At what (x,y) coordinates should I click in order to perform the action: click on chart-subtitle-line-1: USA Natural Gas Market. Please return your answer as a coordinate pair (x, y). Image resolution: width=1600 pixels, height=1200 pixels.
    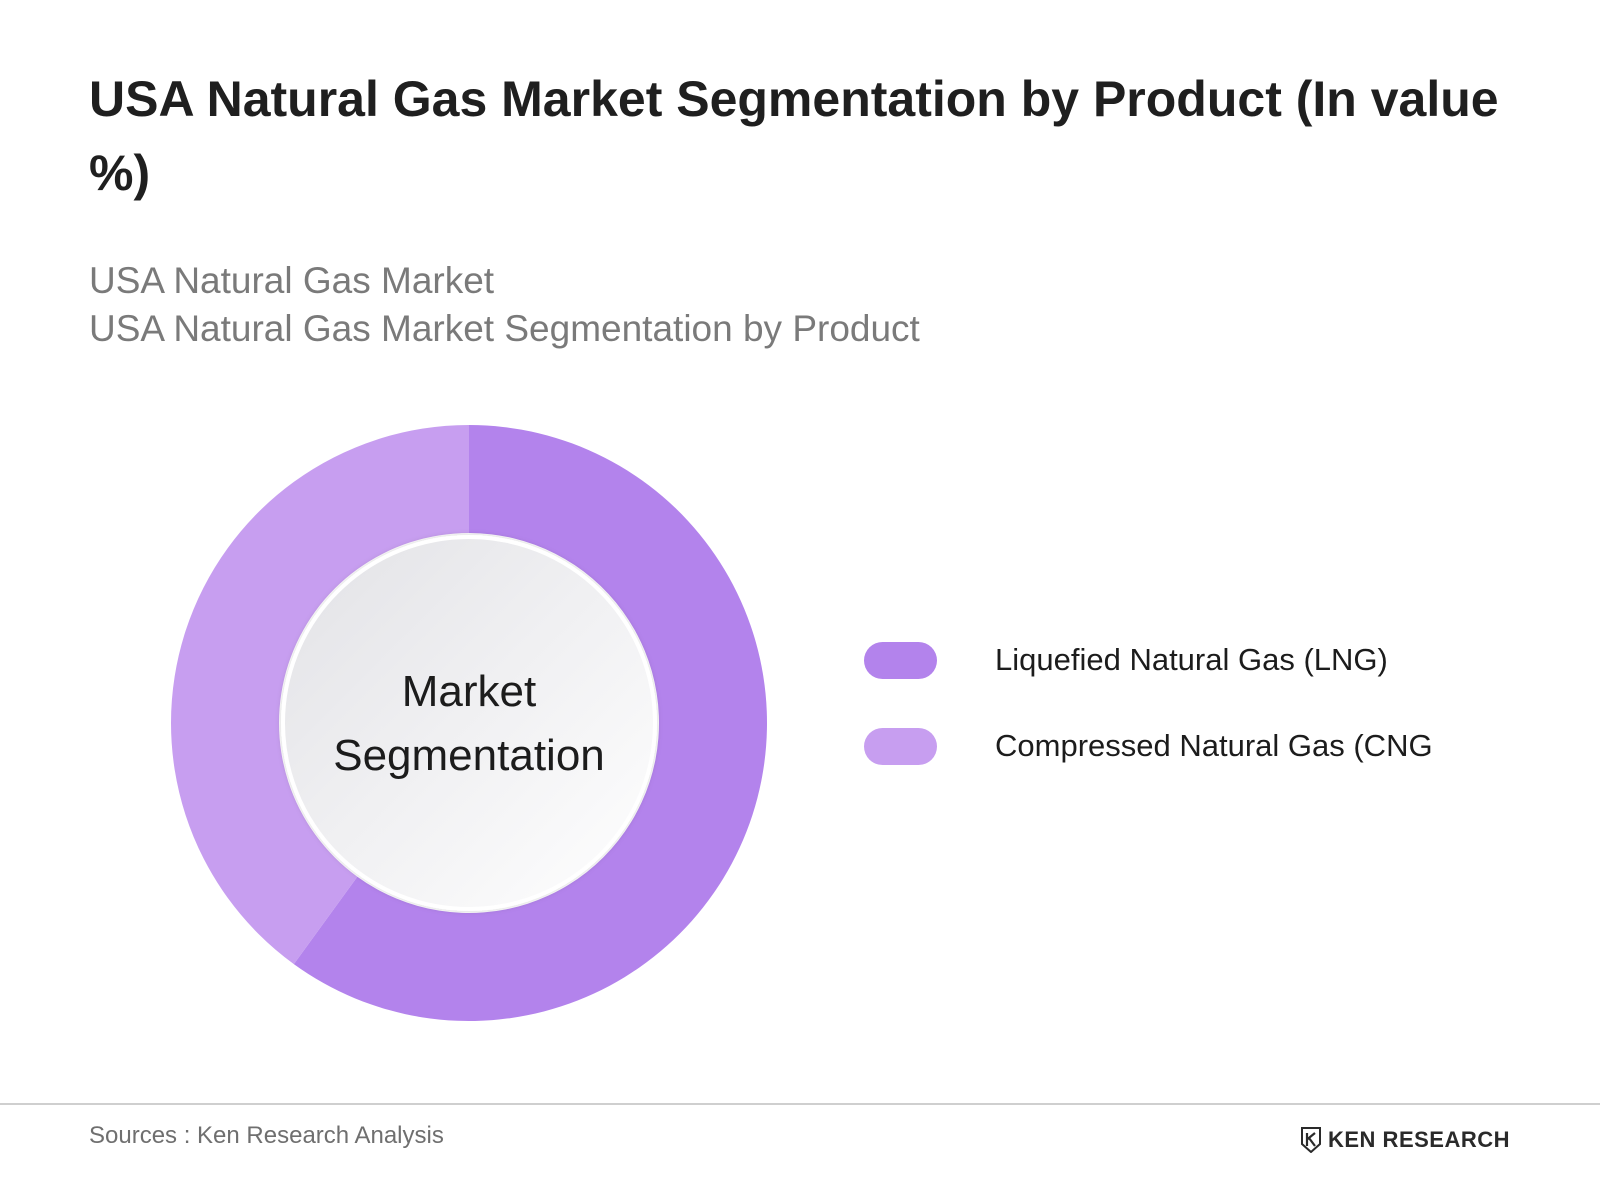
    Looking at the image, I should click on (292, 280).